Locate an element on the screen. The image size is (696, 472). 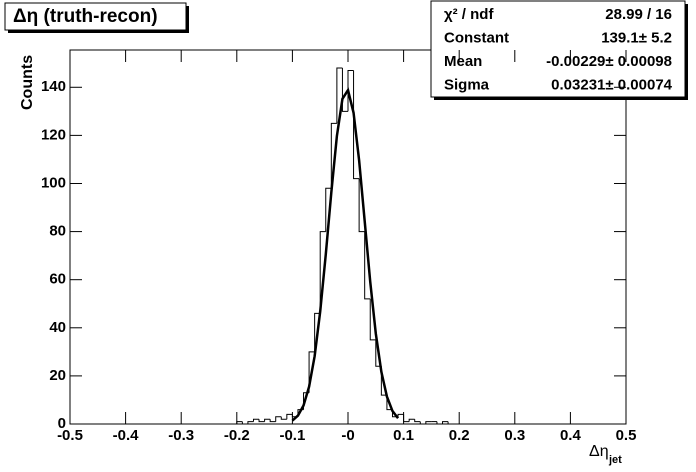
stats-value: 28.99 / 16 is located at coordinates (638, 14).